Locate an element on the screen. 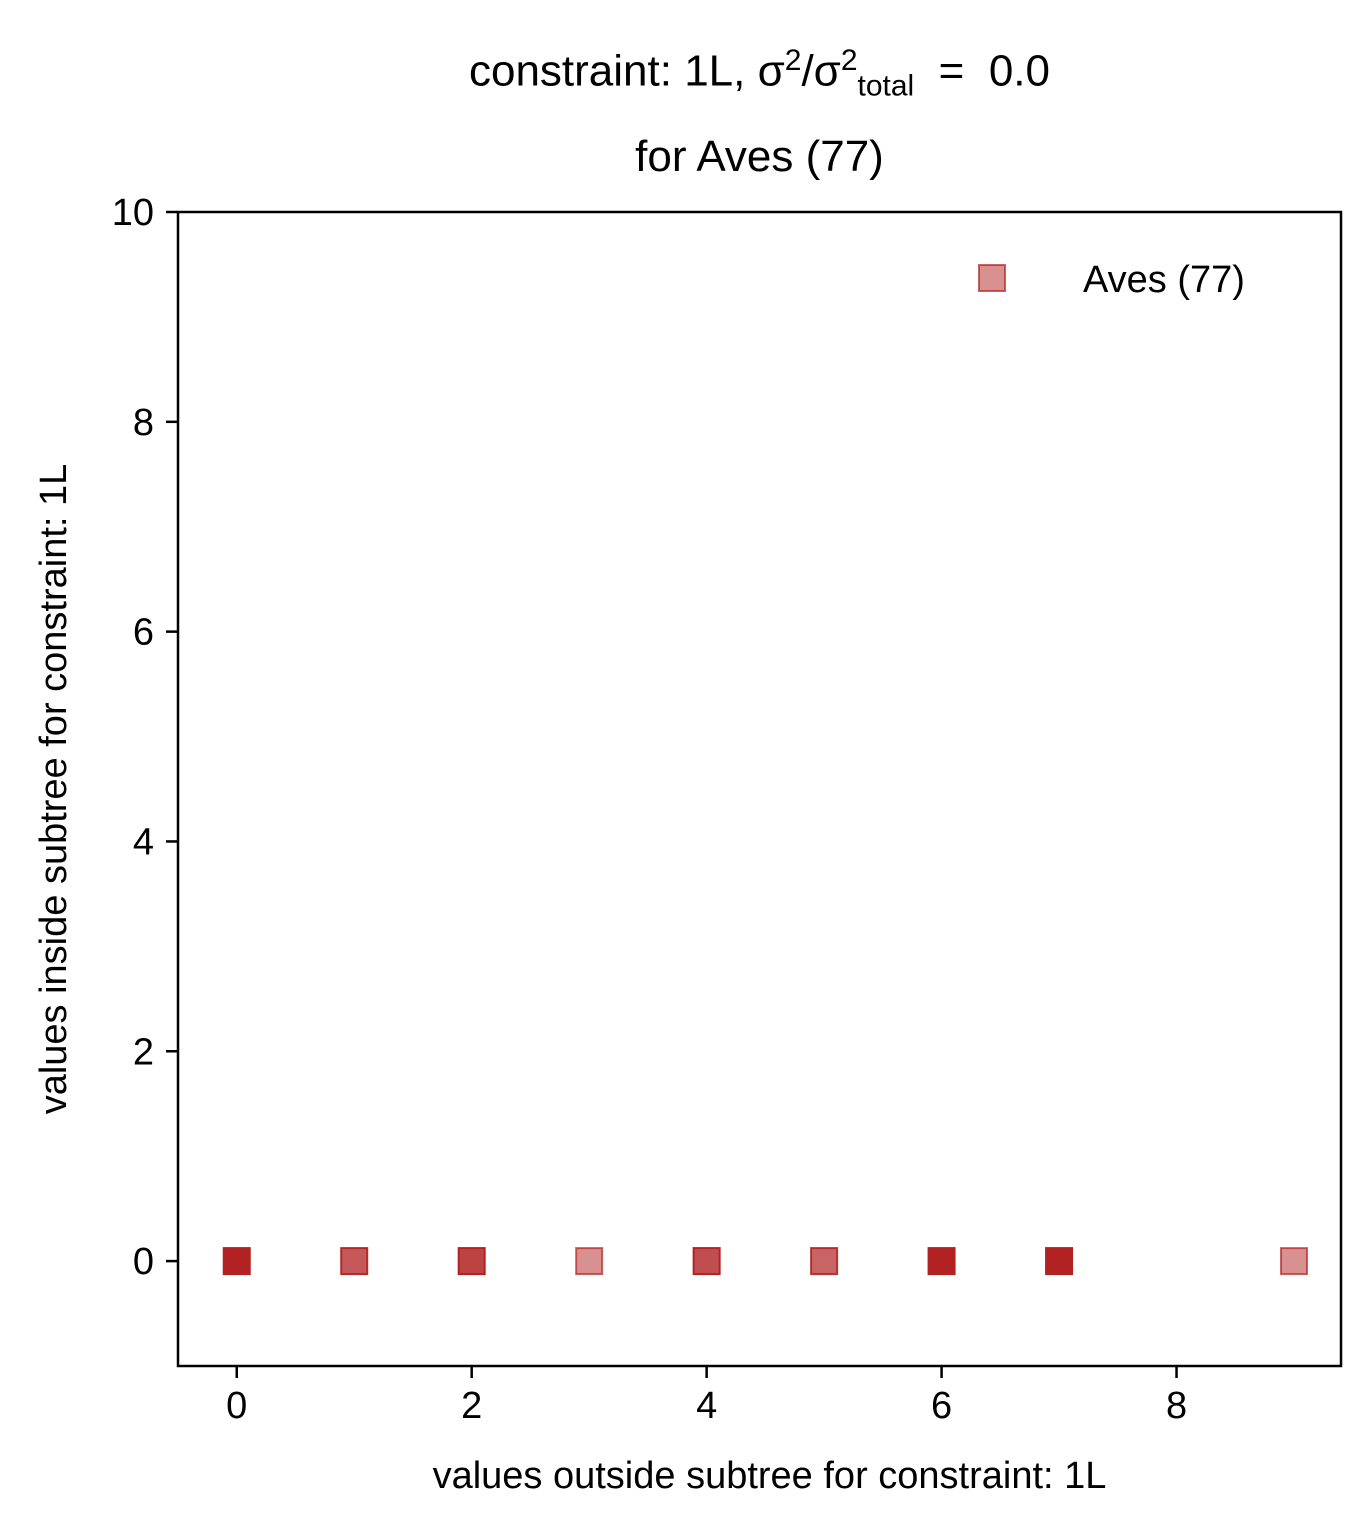  x-tick-label: 8 is located at coordinates (1176, 1406).